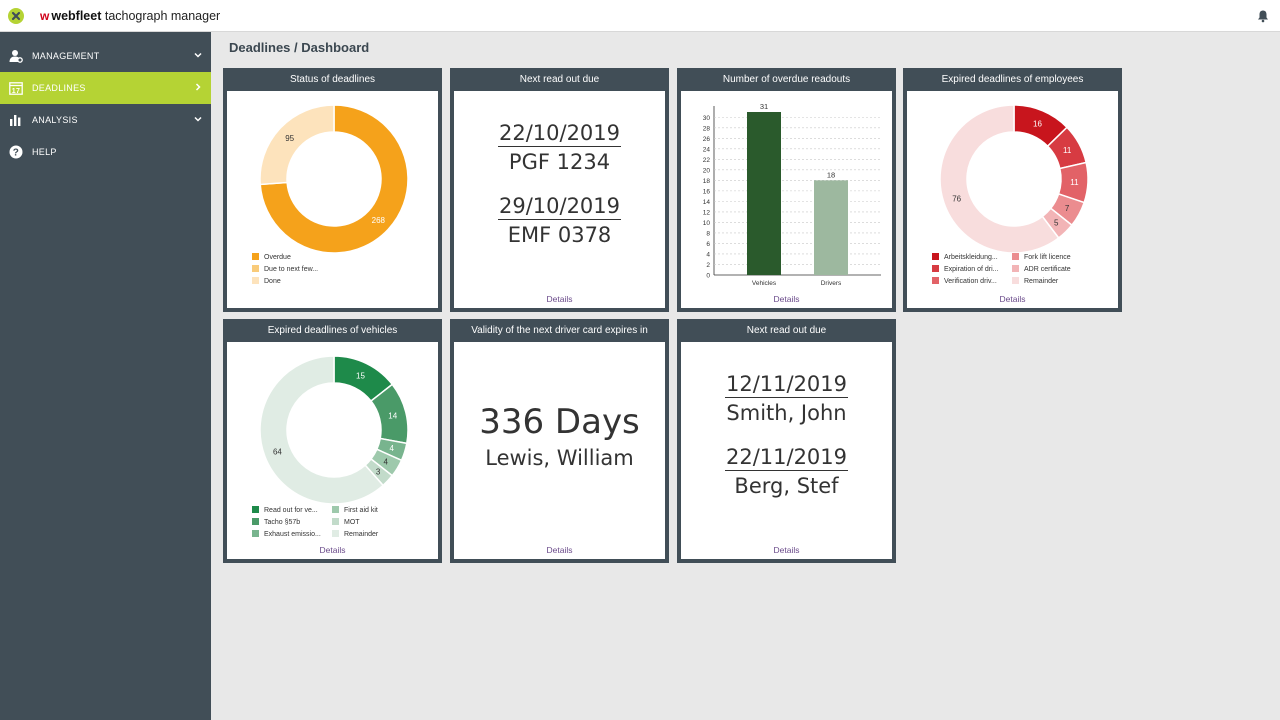 This screenshot has height=720, width=1280. Describe the element at coordinates (76, 16) in the screenshot. I see `brand-name: webfleet` at that location.